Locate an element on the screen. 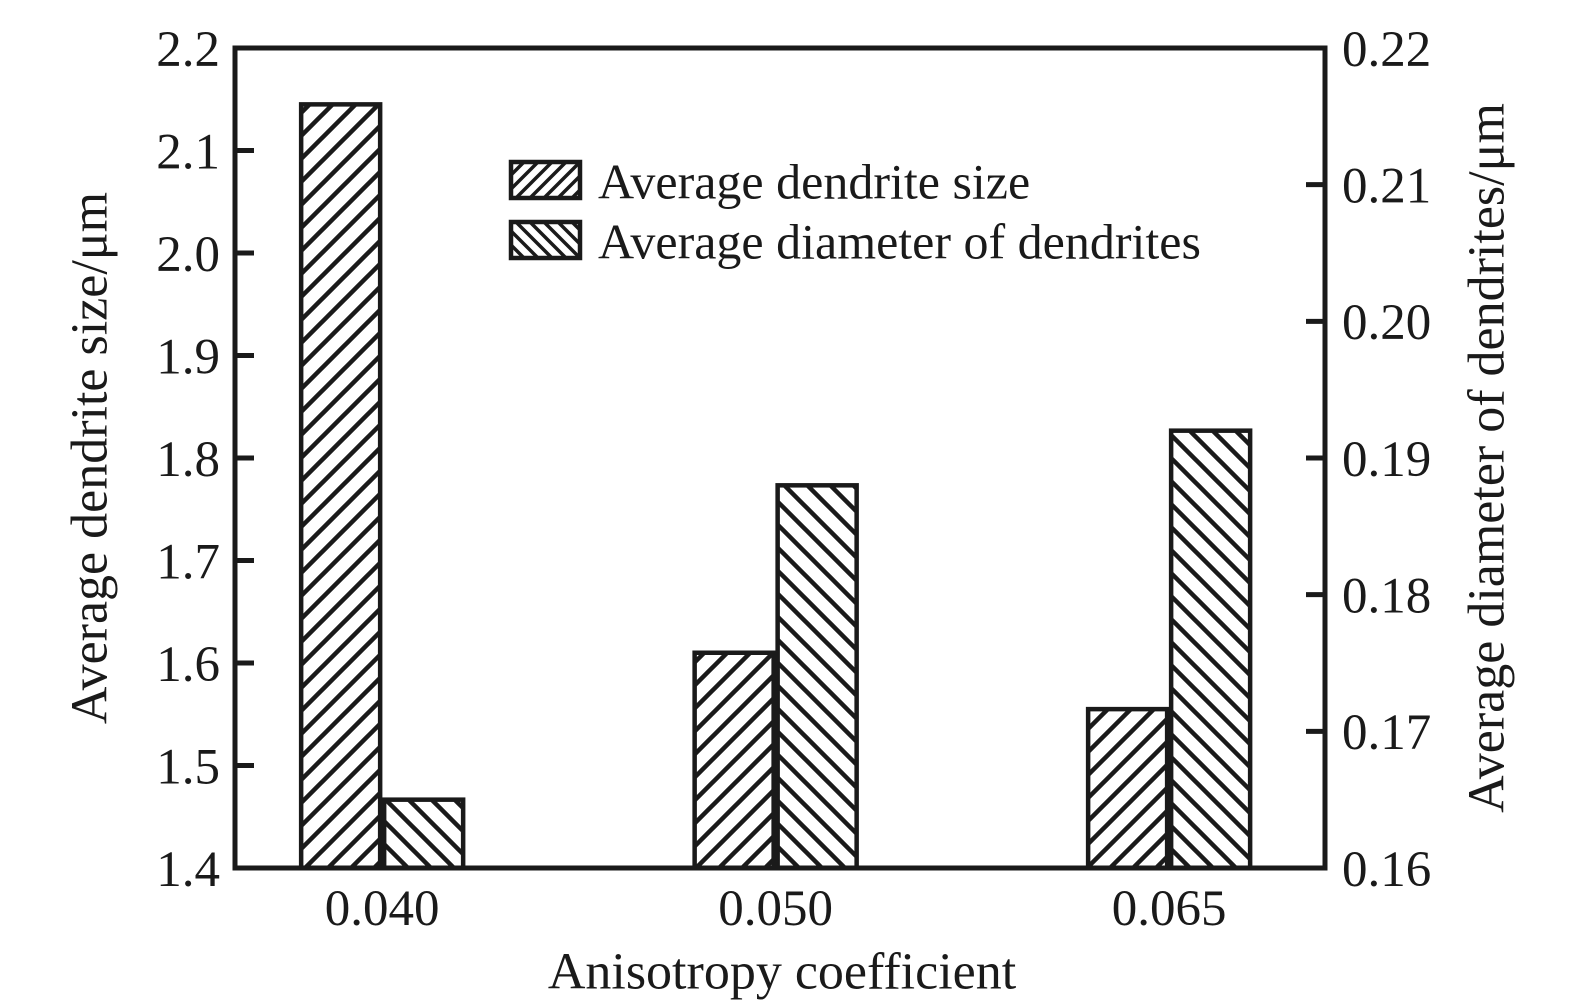  right-axis-tick-label: 0.16 is located at coordinates (1386, 870).